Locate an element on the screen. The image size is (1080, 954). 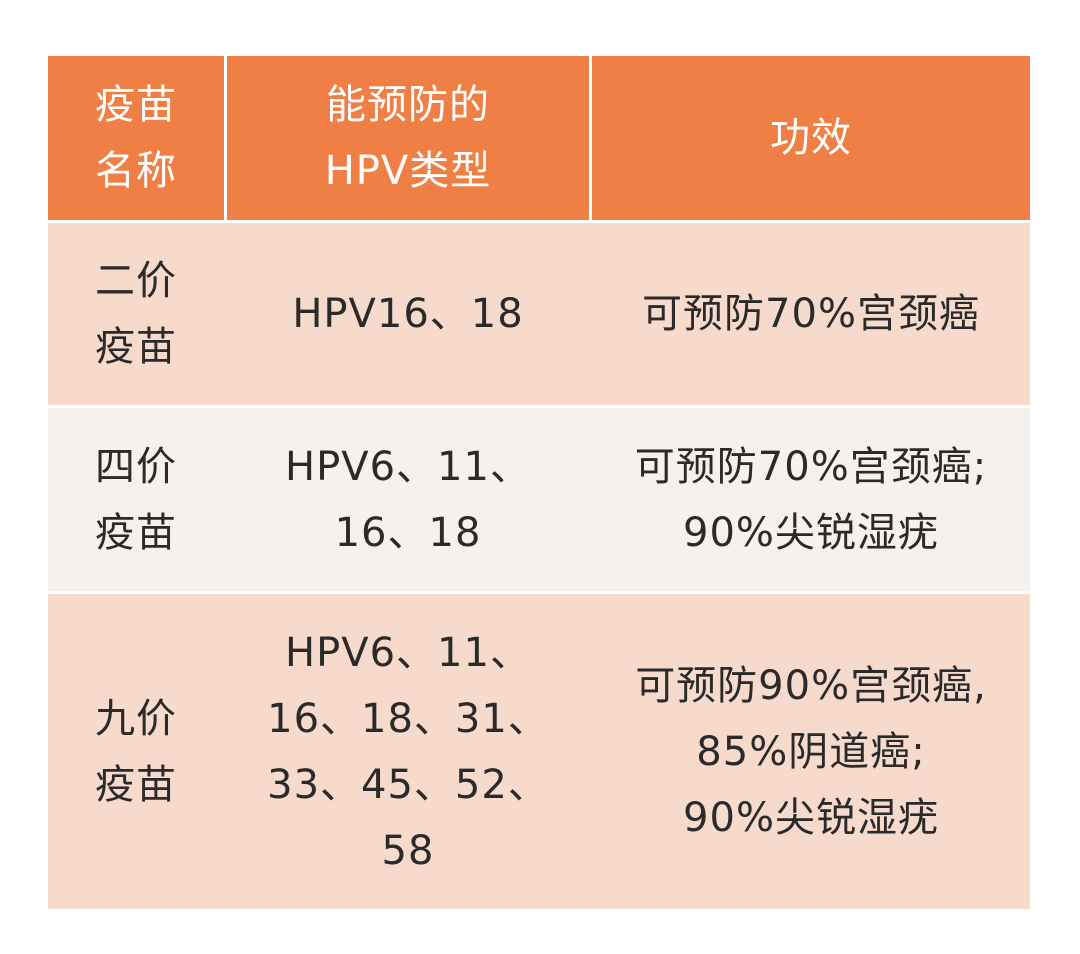
header-hpv-types: 能预防的 HPV类型 is located at coordinates (408, 138).